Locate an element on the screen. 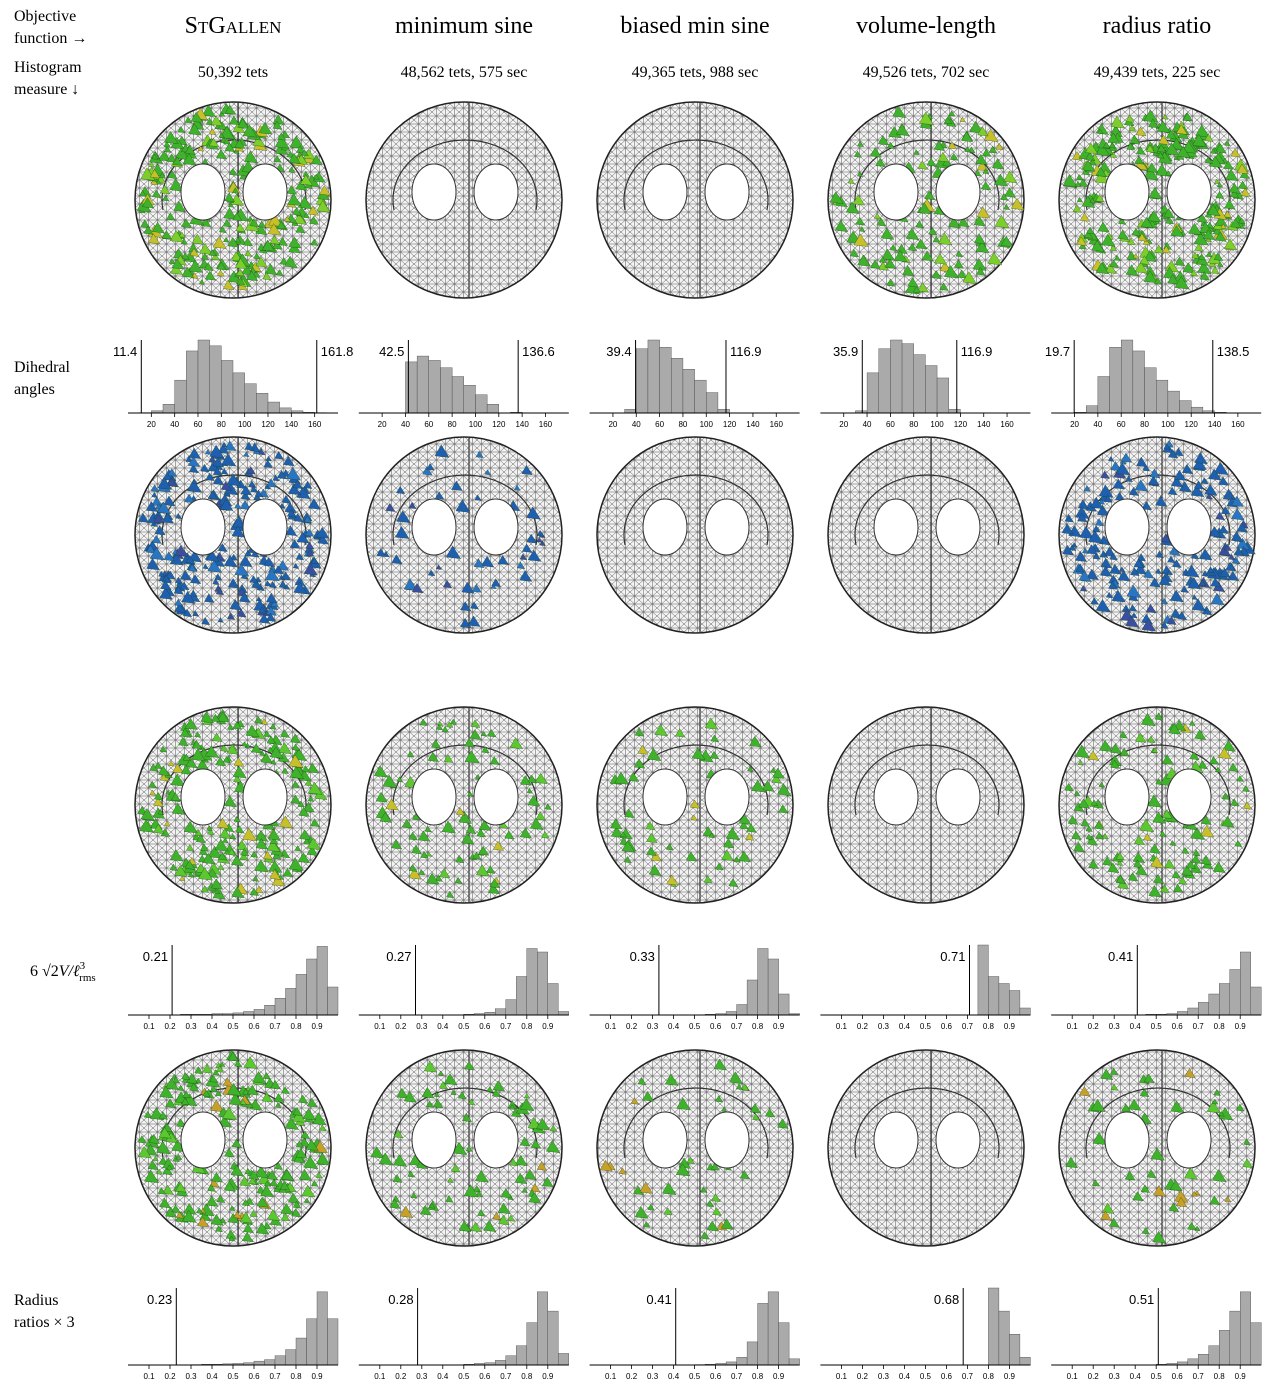  min-label: 0.51 is located at coordinates (1141, 1299).